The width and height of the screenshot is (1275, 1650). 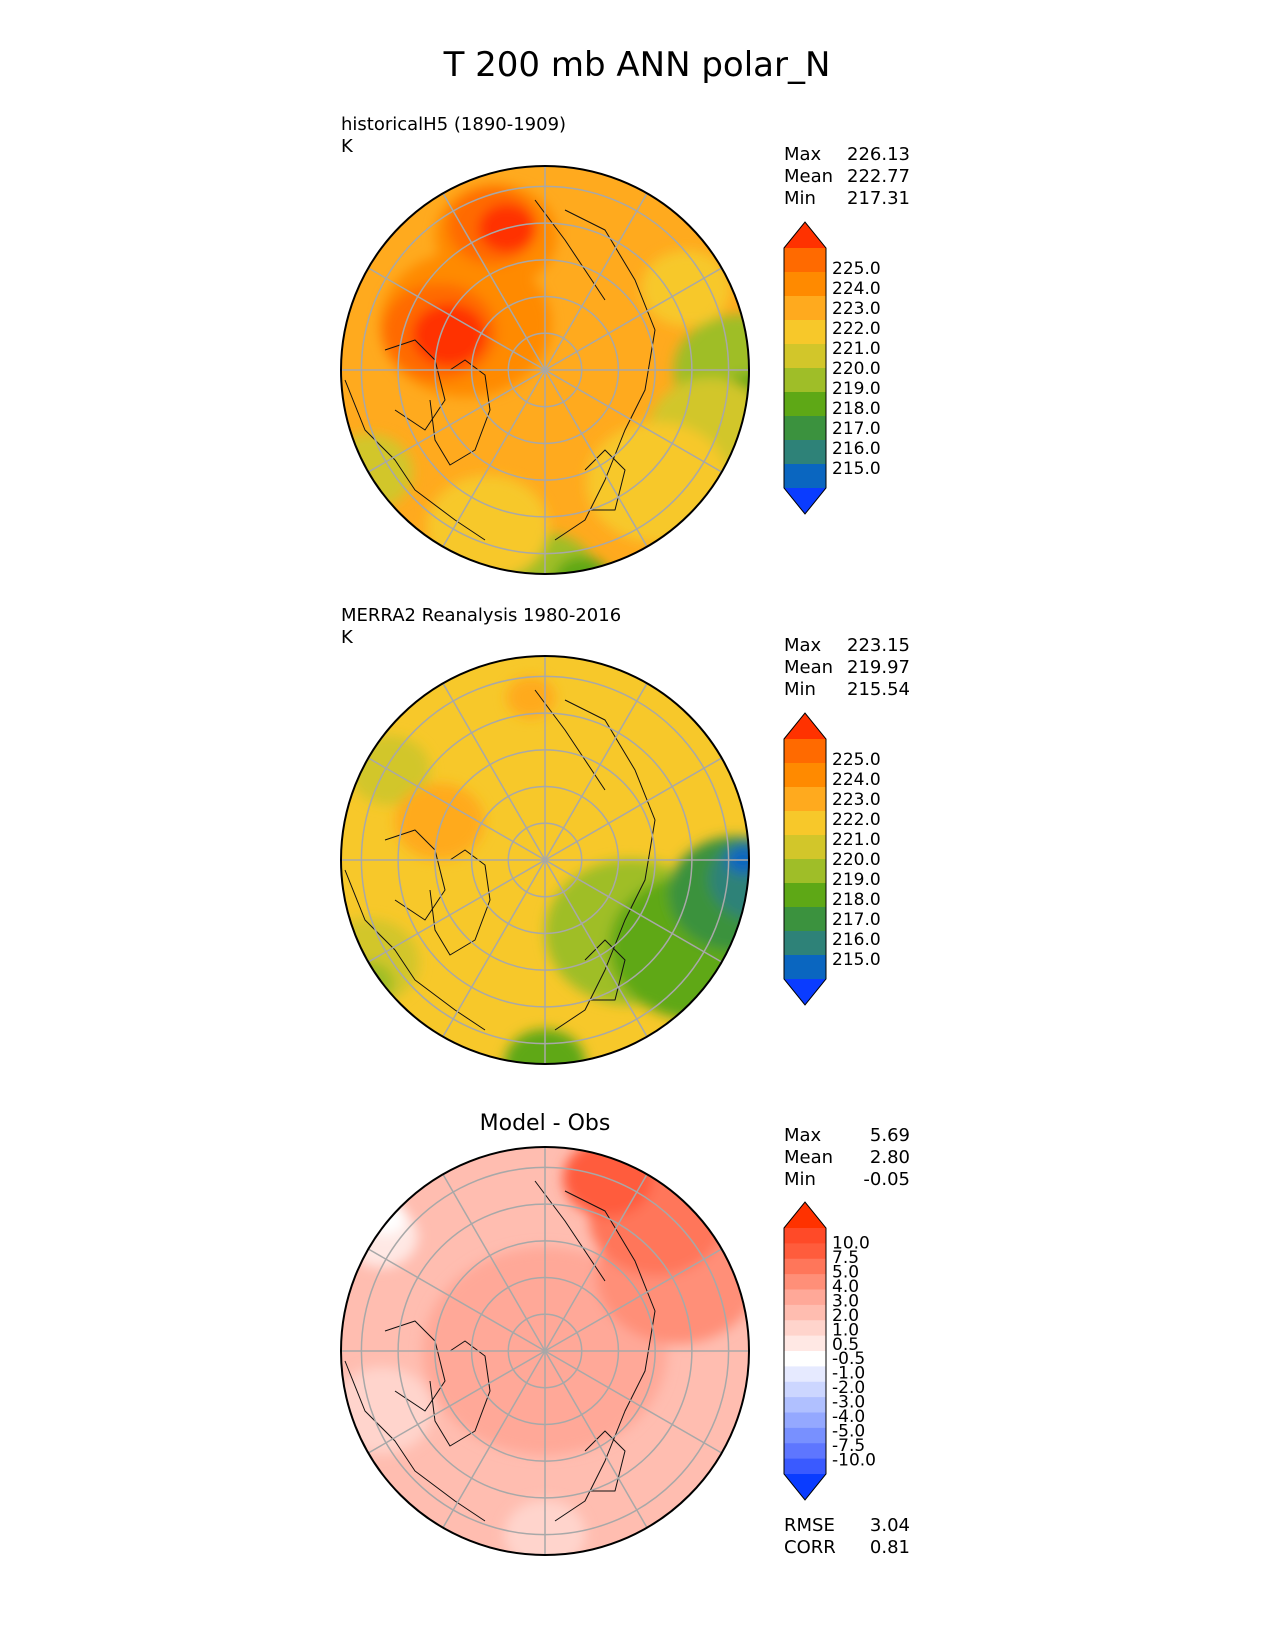 What do you see at coordinates (810, 1547) in the screenshot?
I see `error-stat-label: CORR` at bounding box center [810, 1547].